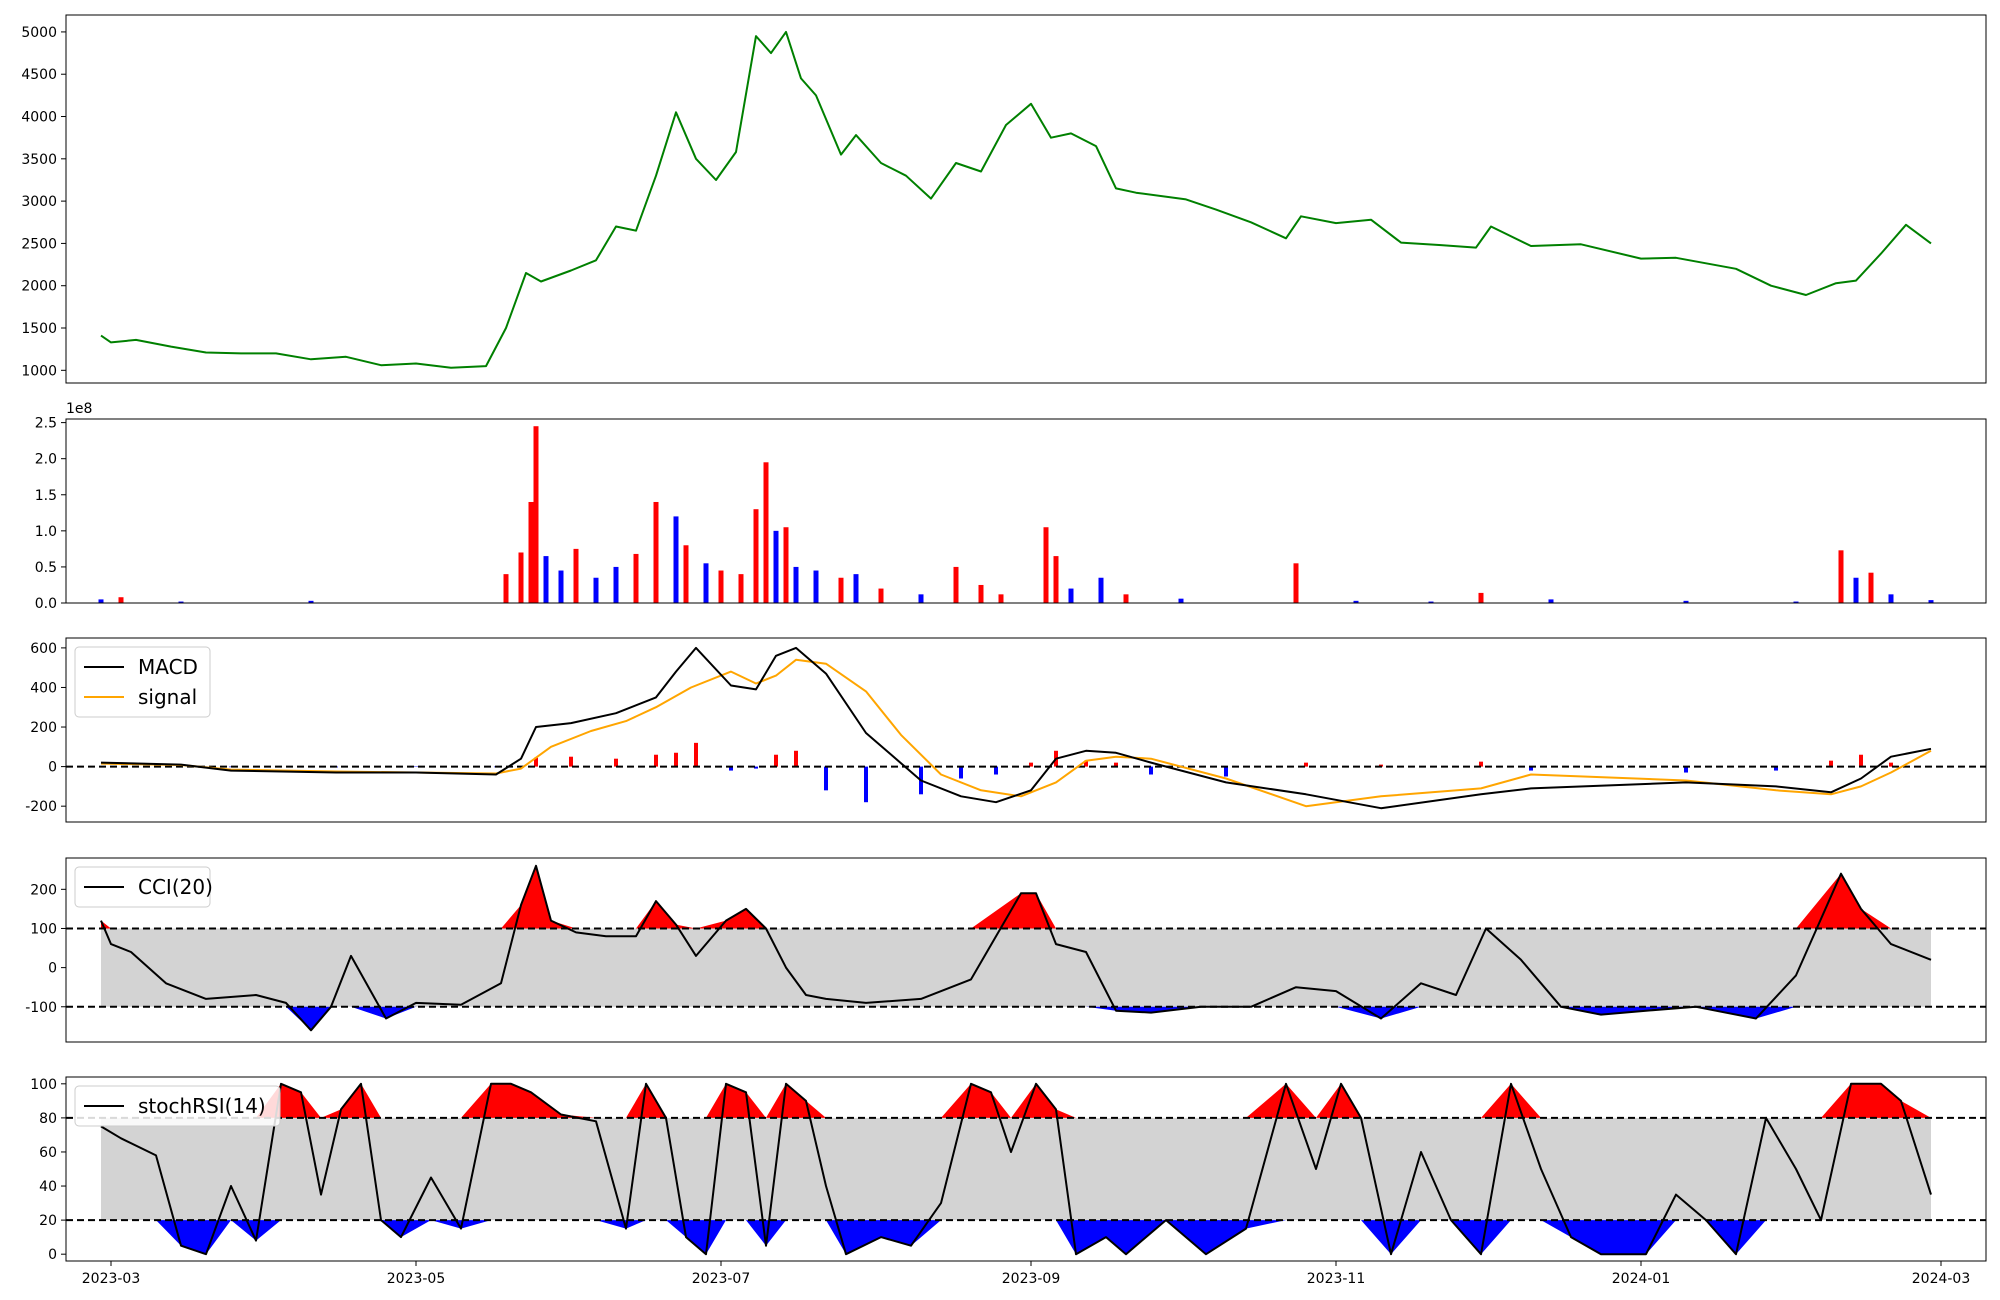  Describe the element at coordinates (43, 688) in the screenshot. I see `y-tick-label: 400` at that location.